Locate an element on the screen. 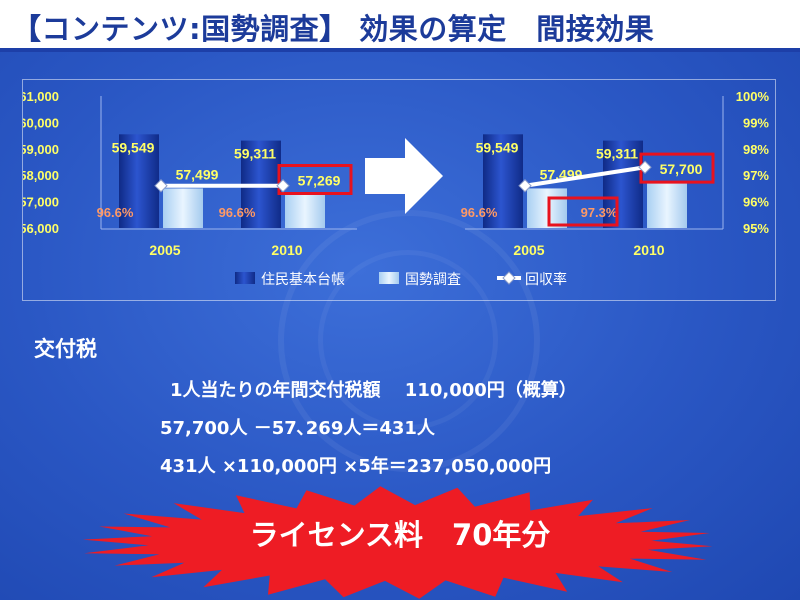 This screenshot has height=600, width=800. calc-line-2: 57,700人 －57､269人＝431人 is located at coordinates (297, 428).